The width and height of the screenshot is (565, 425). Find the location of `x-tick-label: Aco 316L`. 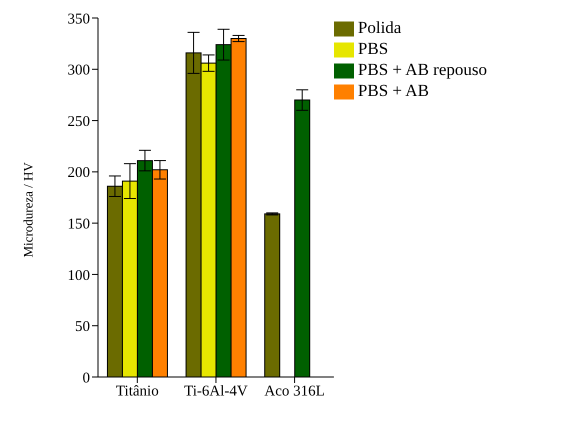

x-tick-label: Aco 316L is located at coordinates (294, 392).